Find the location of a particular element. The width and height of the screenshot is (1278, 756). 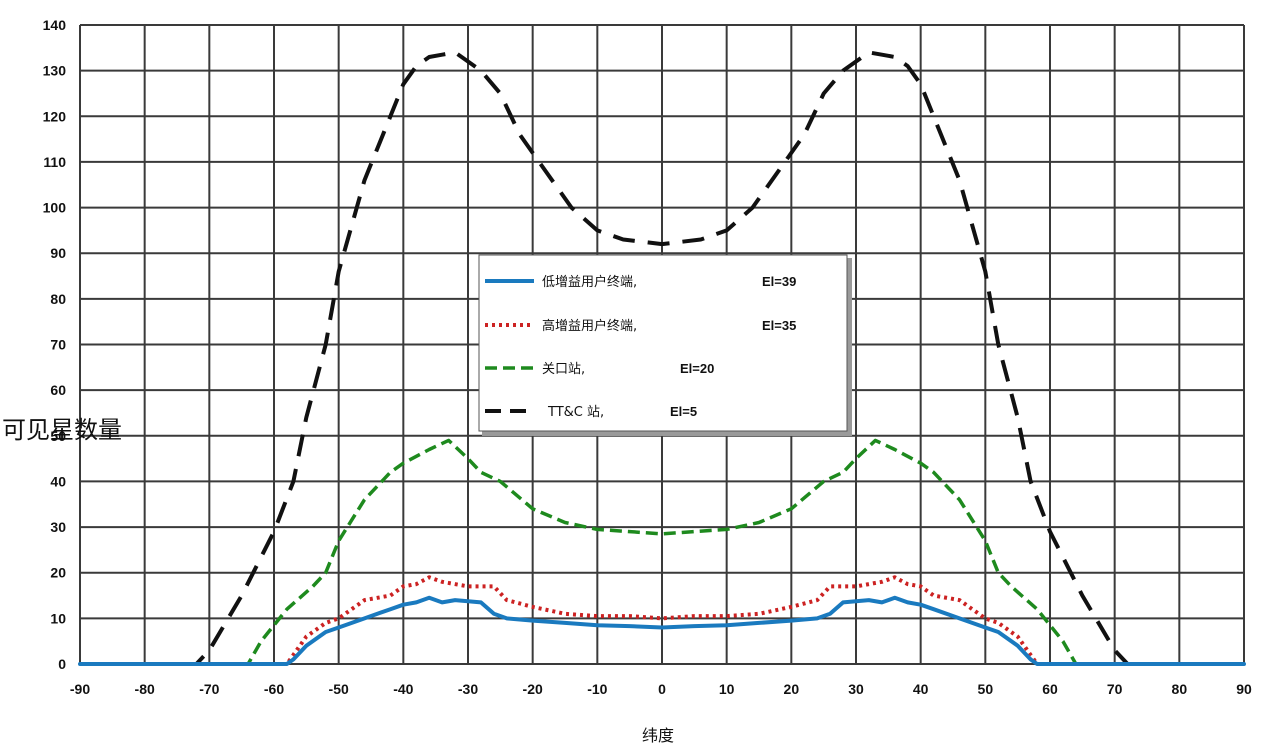

x-tick-label: -40 is located at coordinates (403, 689).